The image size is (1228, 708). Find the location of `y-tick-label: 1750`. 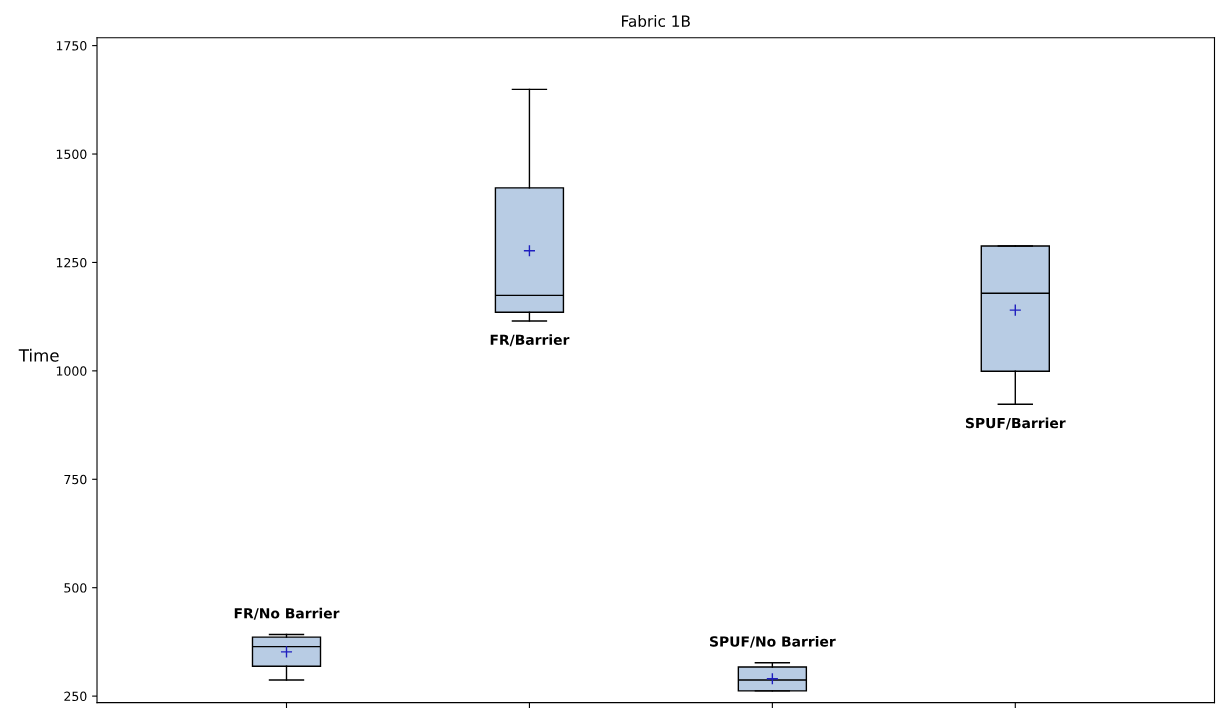

y-tick-label: 1750 is located at coordinates (71, 46).